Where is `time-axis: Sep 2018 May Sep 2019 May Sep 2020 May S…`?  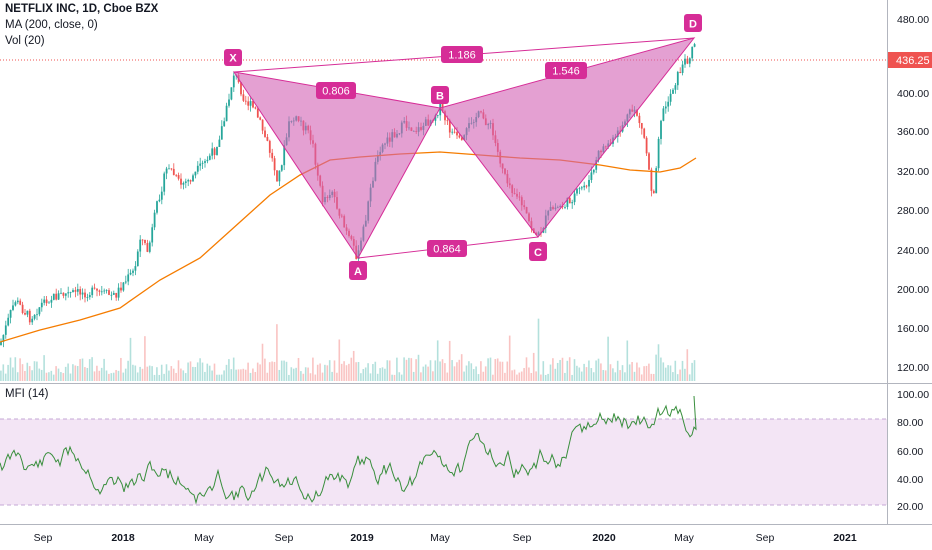 time-axis: Sep 2018 May Sep 2019 May Sep 2020 May S… is located at coordinates (445, 538).